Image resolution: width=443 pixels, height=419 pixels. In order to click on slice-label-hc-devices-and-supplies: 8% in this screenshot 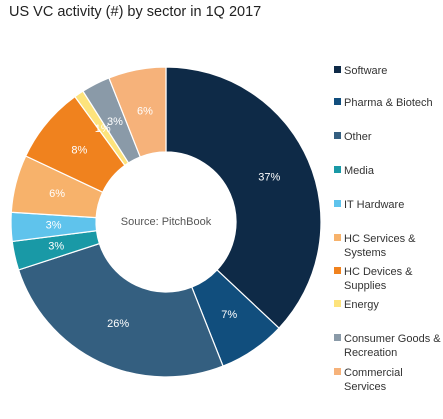, I will do `click(79, 150)`.